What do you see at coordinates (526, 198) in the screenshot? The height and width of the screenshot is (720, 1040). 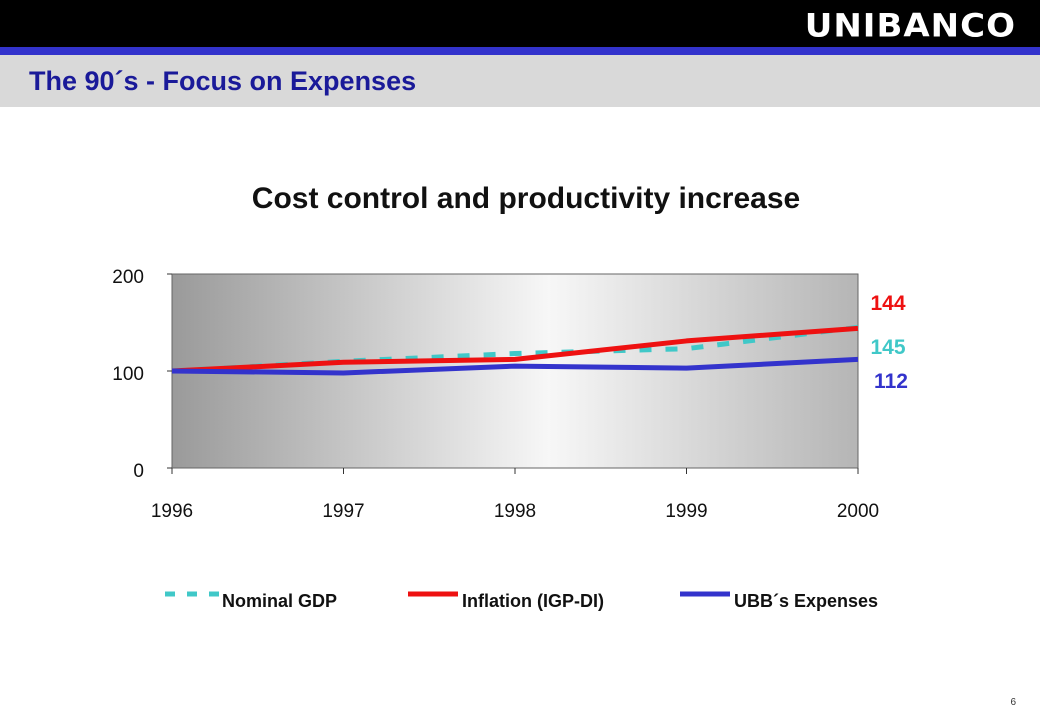 I see `chart-title: Cost control and productivity increase` at bounding box center [526, 198].